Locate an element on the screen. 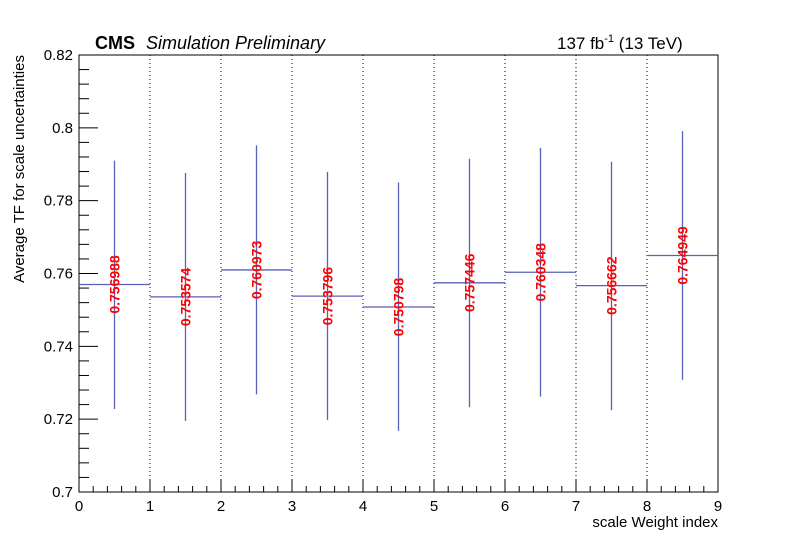  bin-value-label: 0.753574 is located at coordinates (186, 296).